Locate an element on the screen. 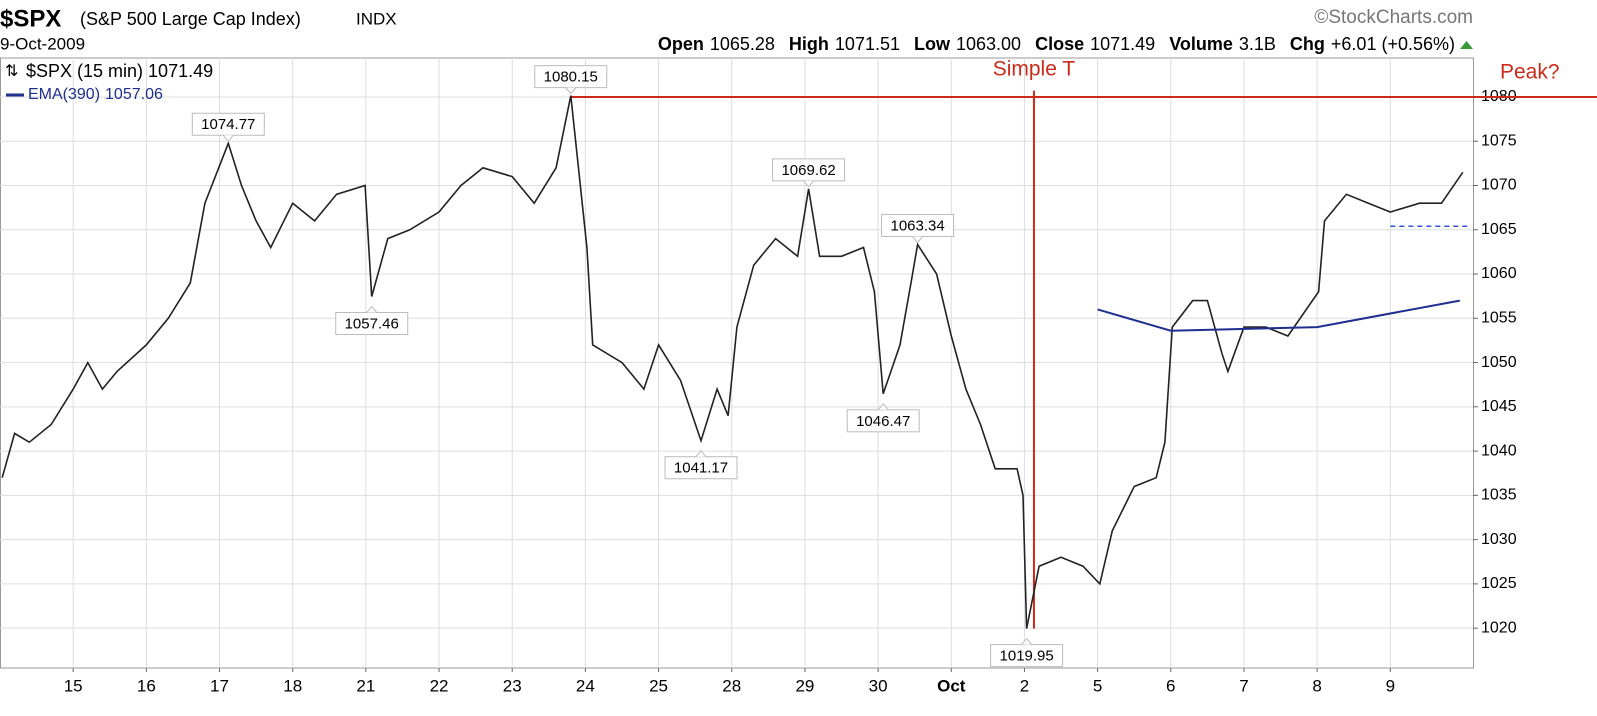 Image resolution: width=1597 pixels, height=716 pixels. quote-label: Chg is located at coordinates (1307, 44).